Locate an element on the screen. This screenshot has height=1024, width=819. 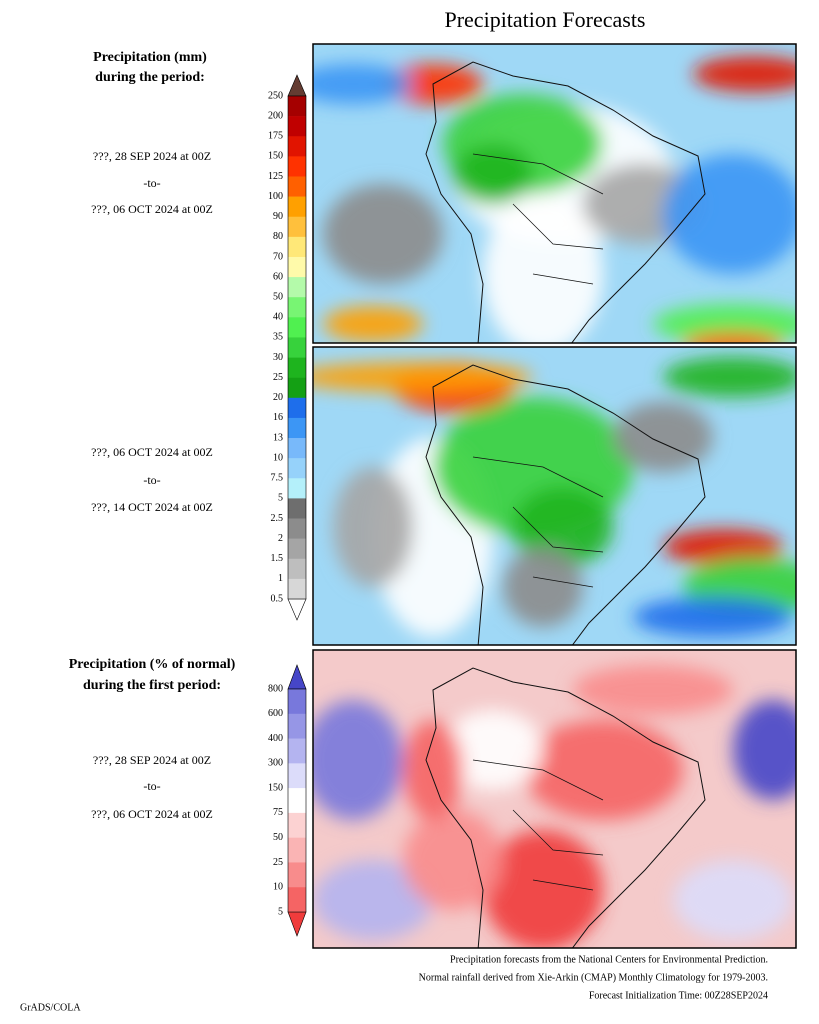
colorbar-label: 16 is located at coordinates (278, 417).